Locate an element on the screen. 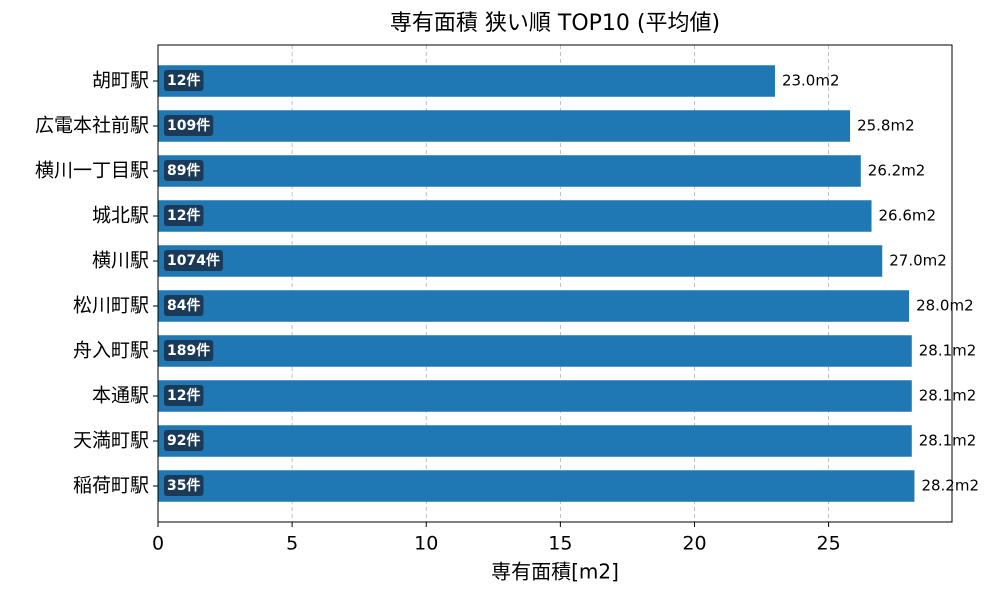 The image size is (1000, 600). value-label: 27.0m2 is located at coordinates (918, 261).